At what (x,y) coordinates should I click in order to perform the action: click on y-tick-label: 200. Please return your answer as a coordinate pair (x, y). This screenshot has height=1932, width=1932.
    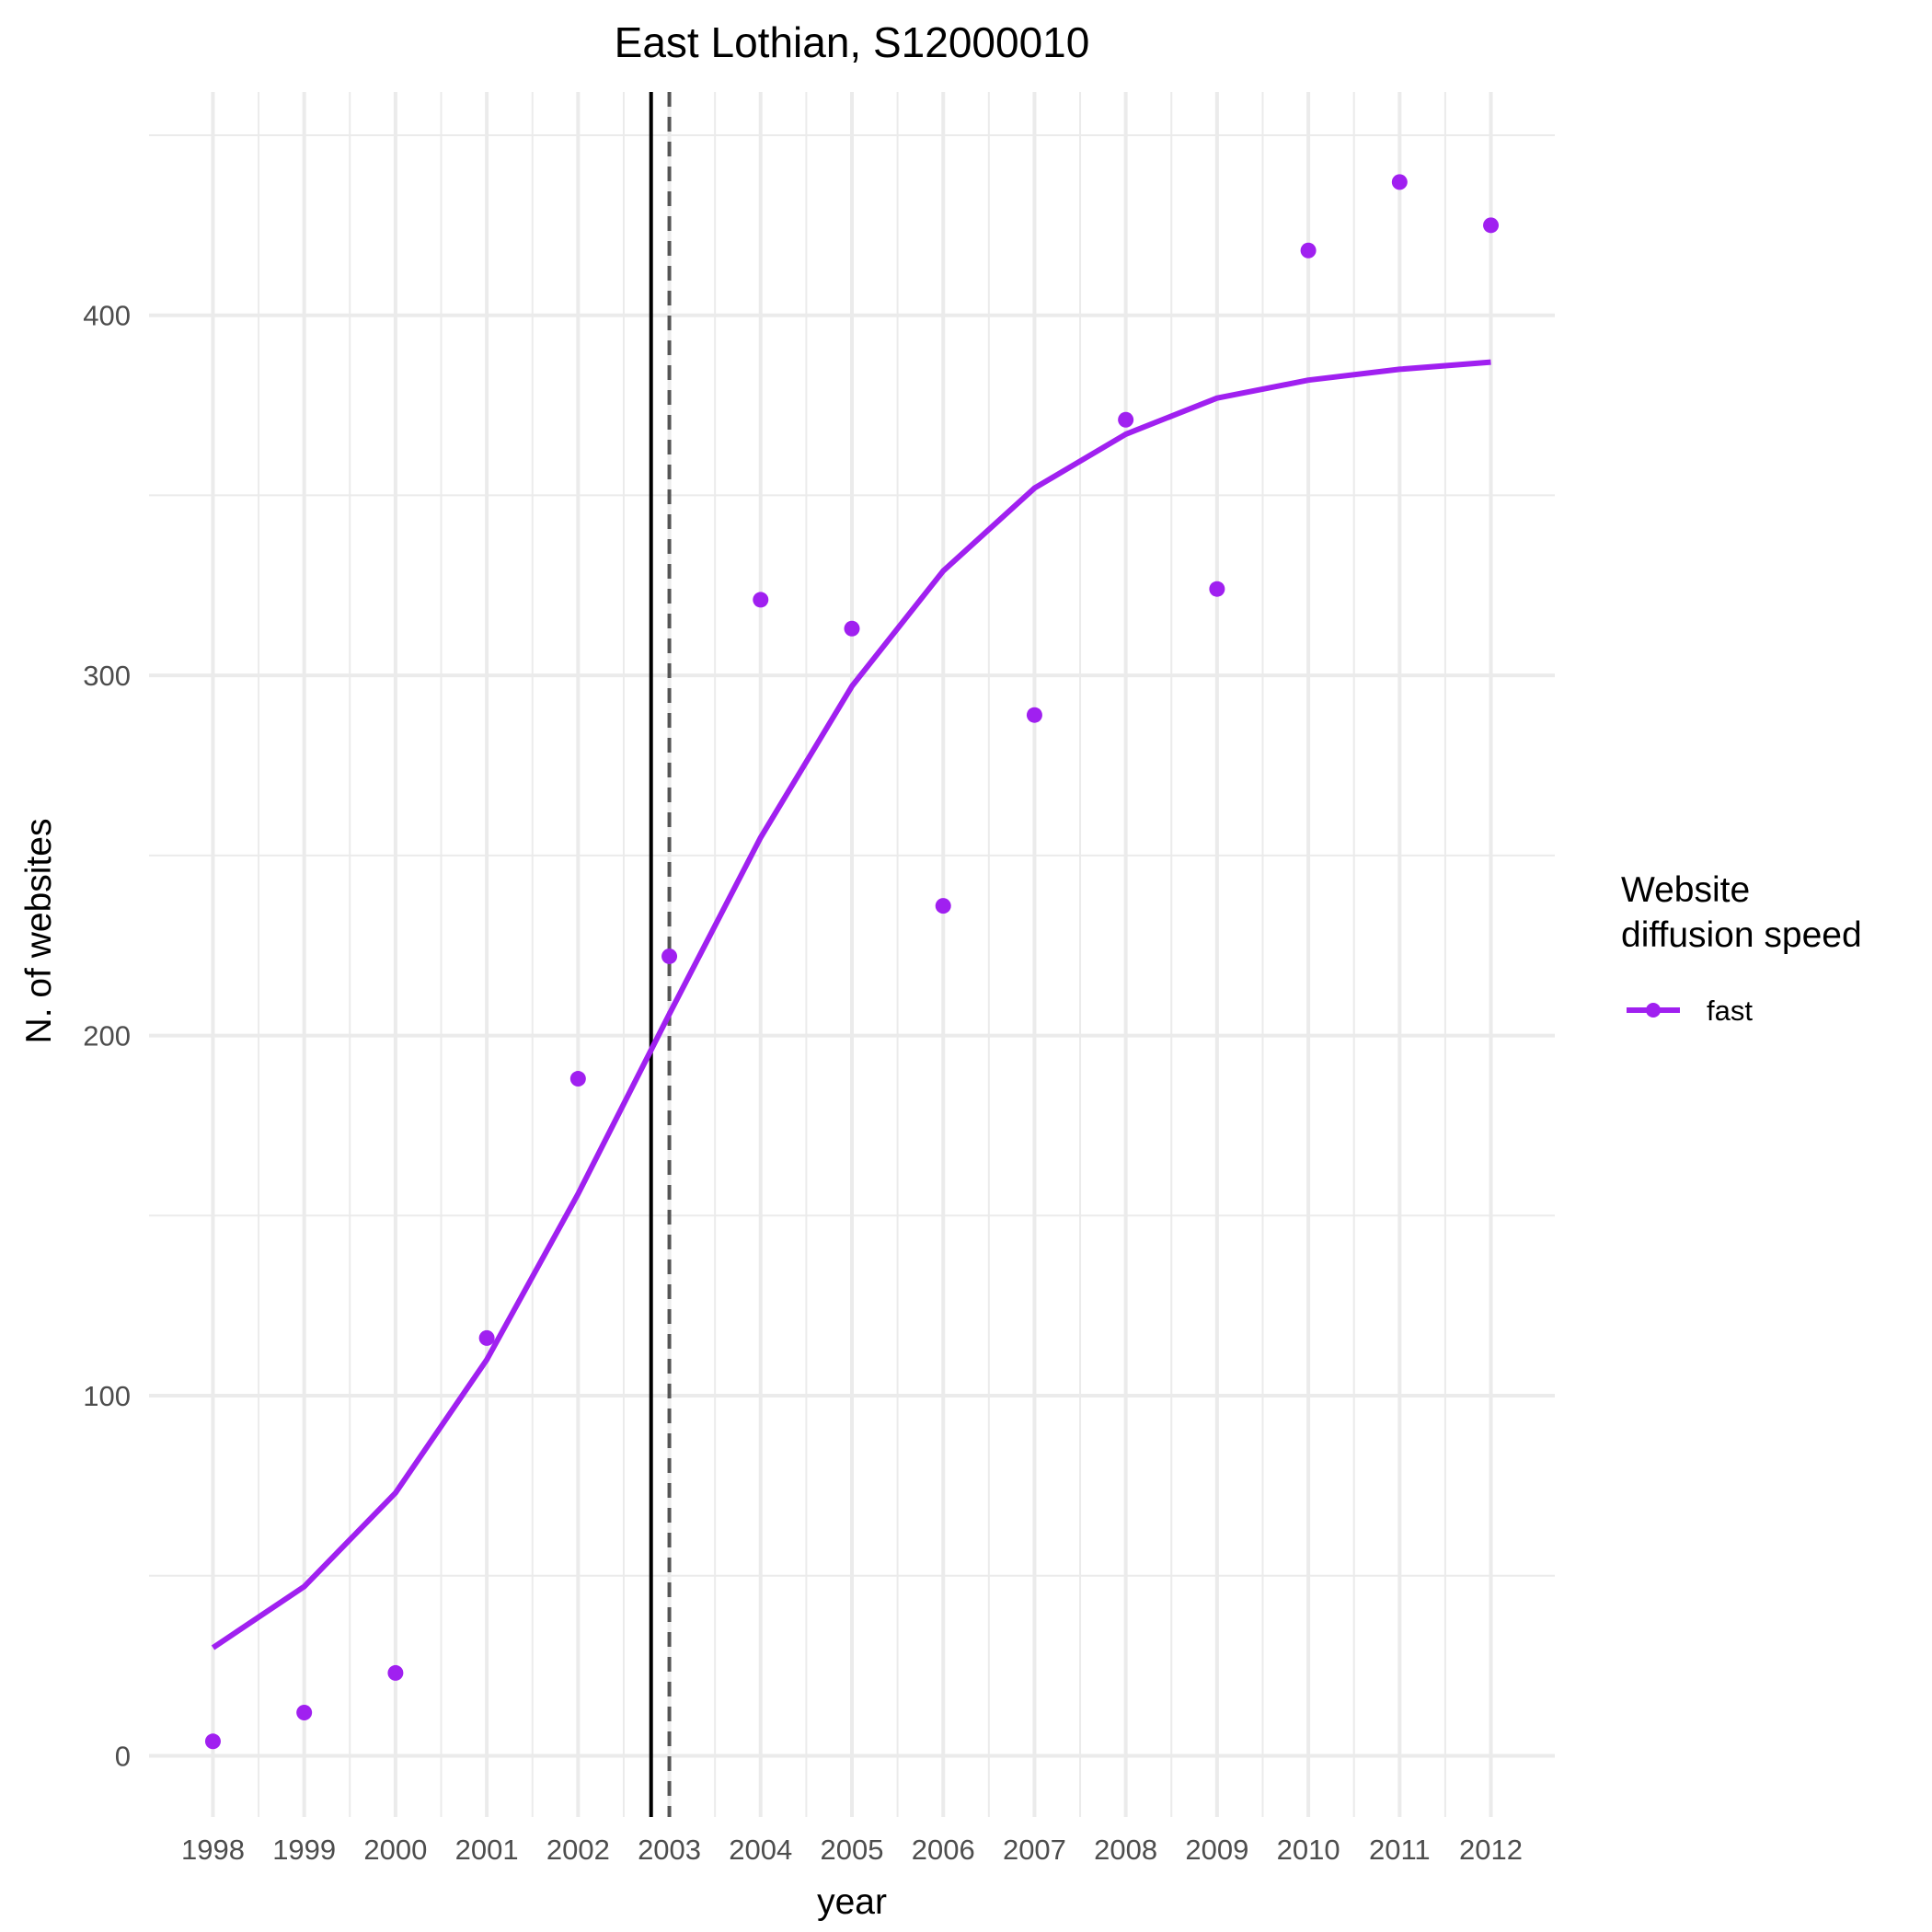
    Looking at the image, I should click on (107, 1036).